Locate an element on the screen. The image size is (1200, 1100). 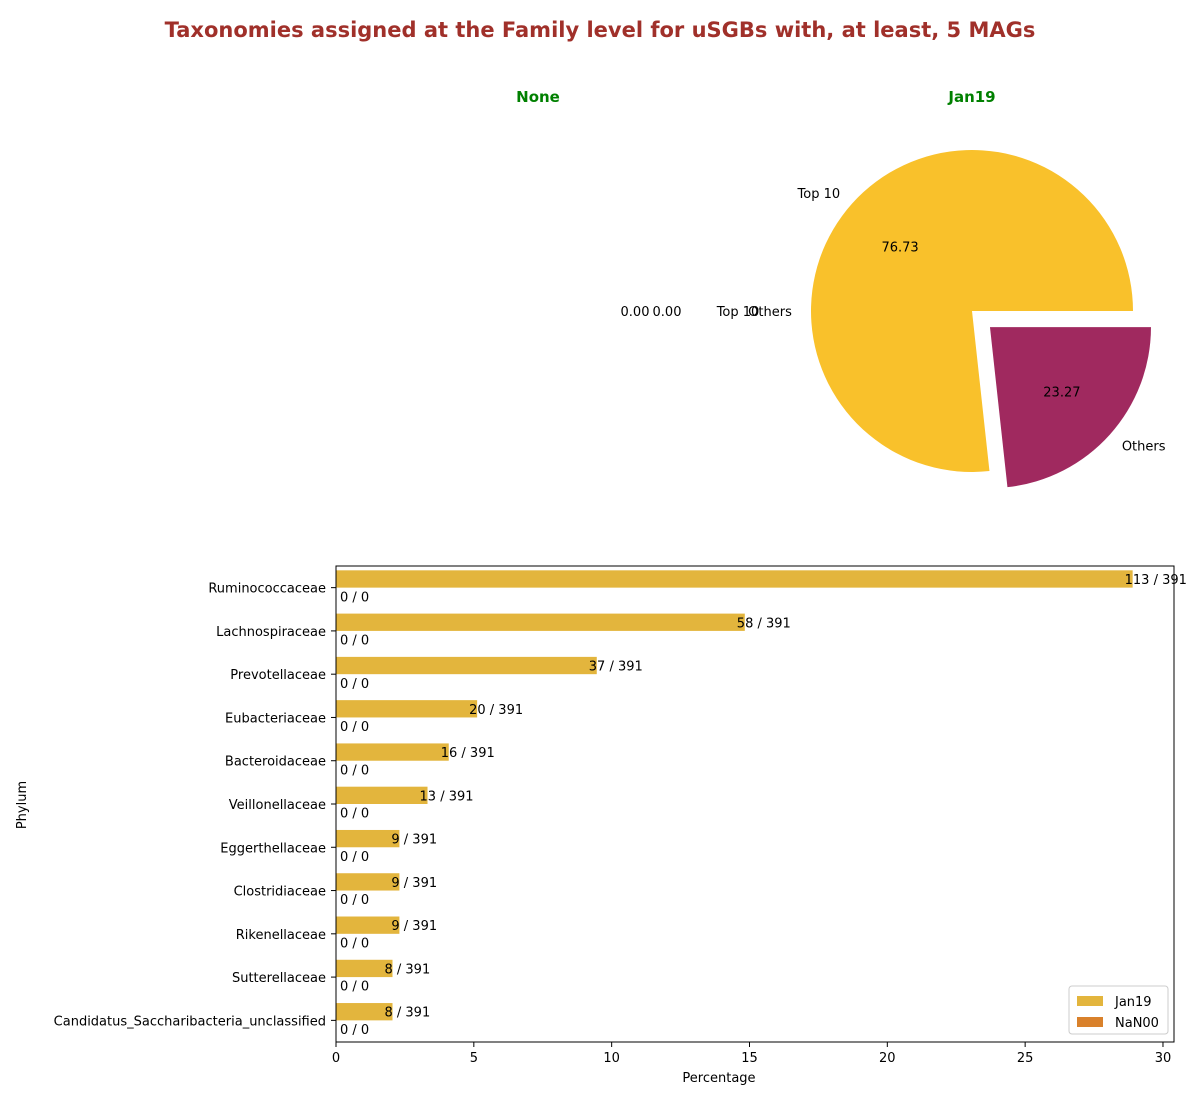
x-tick-label: 10 is located at coordinates (611, 1058).